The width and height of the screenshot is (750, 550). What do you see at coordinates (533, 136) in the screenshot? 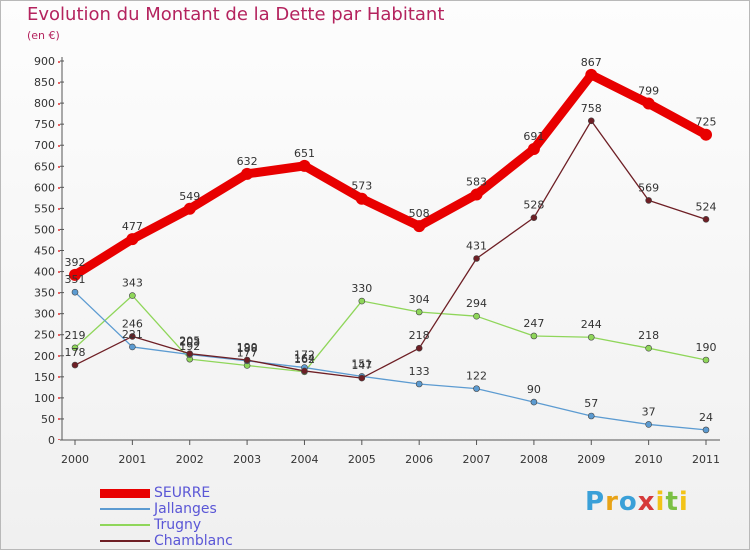
I see `data-label-seurre: 691` at bounding box center [533, 136].